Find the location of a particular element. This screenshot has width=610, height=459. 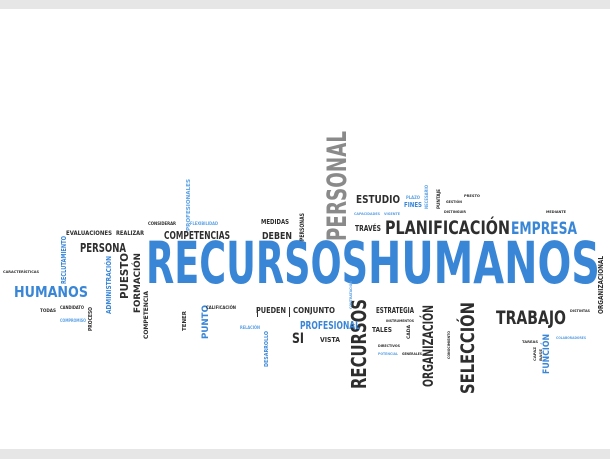

word-organizacional: ORGANIZACIONAL is located at coordinates (601, 285).